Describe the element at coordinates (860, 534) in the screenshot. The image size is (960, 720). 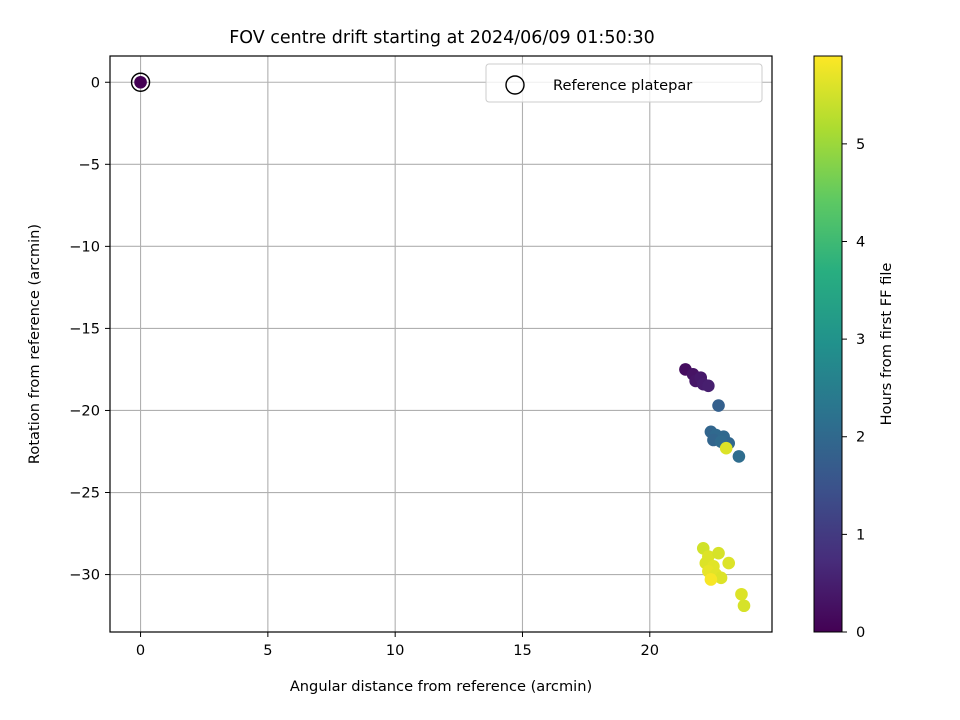
I see `colorbar-tick-label: 1` at that location.